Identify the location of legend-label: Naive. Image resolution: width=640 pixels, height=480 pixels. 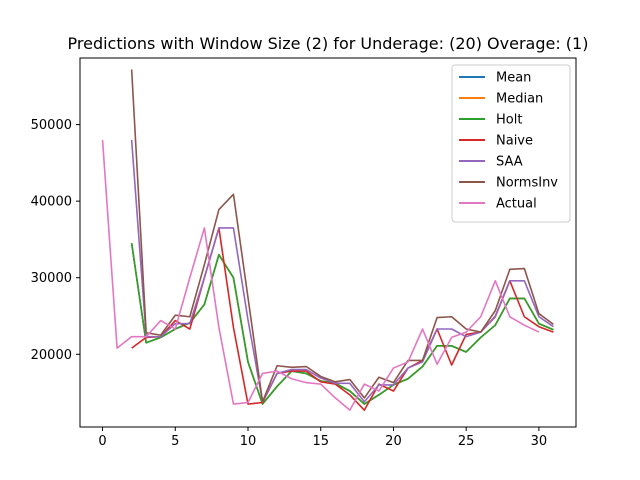
(514, 141).